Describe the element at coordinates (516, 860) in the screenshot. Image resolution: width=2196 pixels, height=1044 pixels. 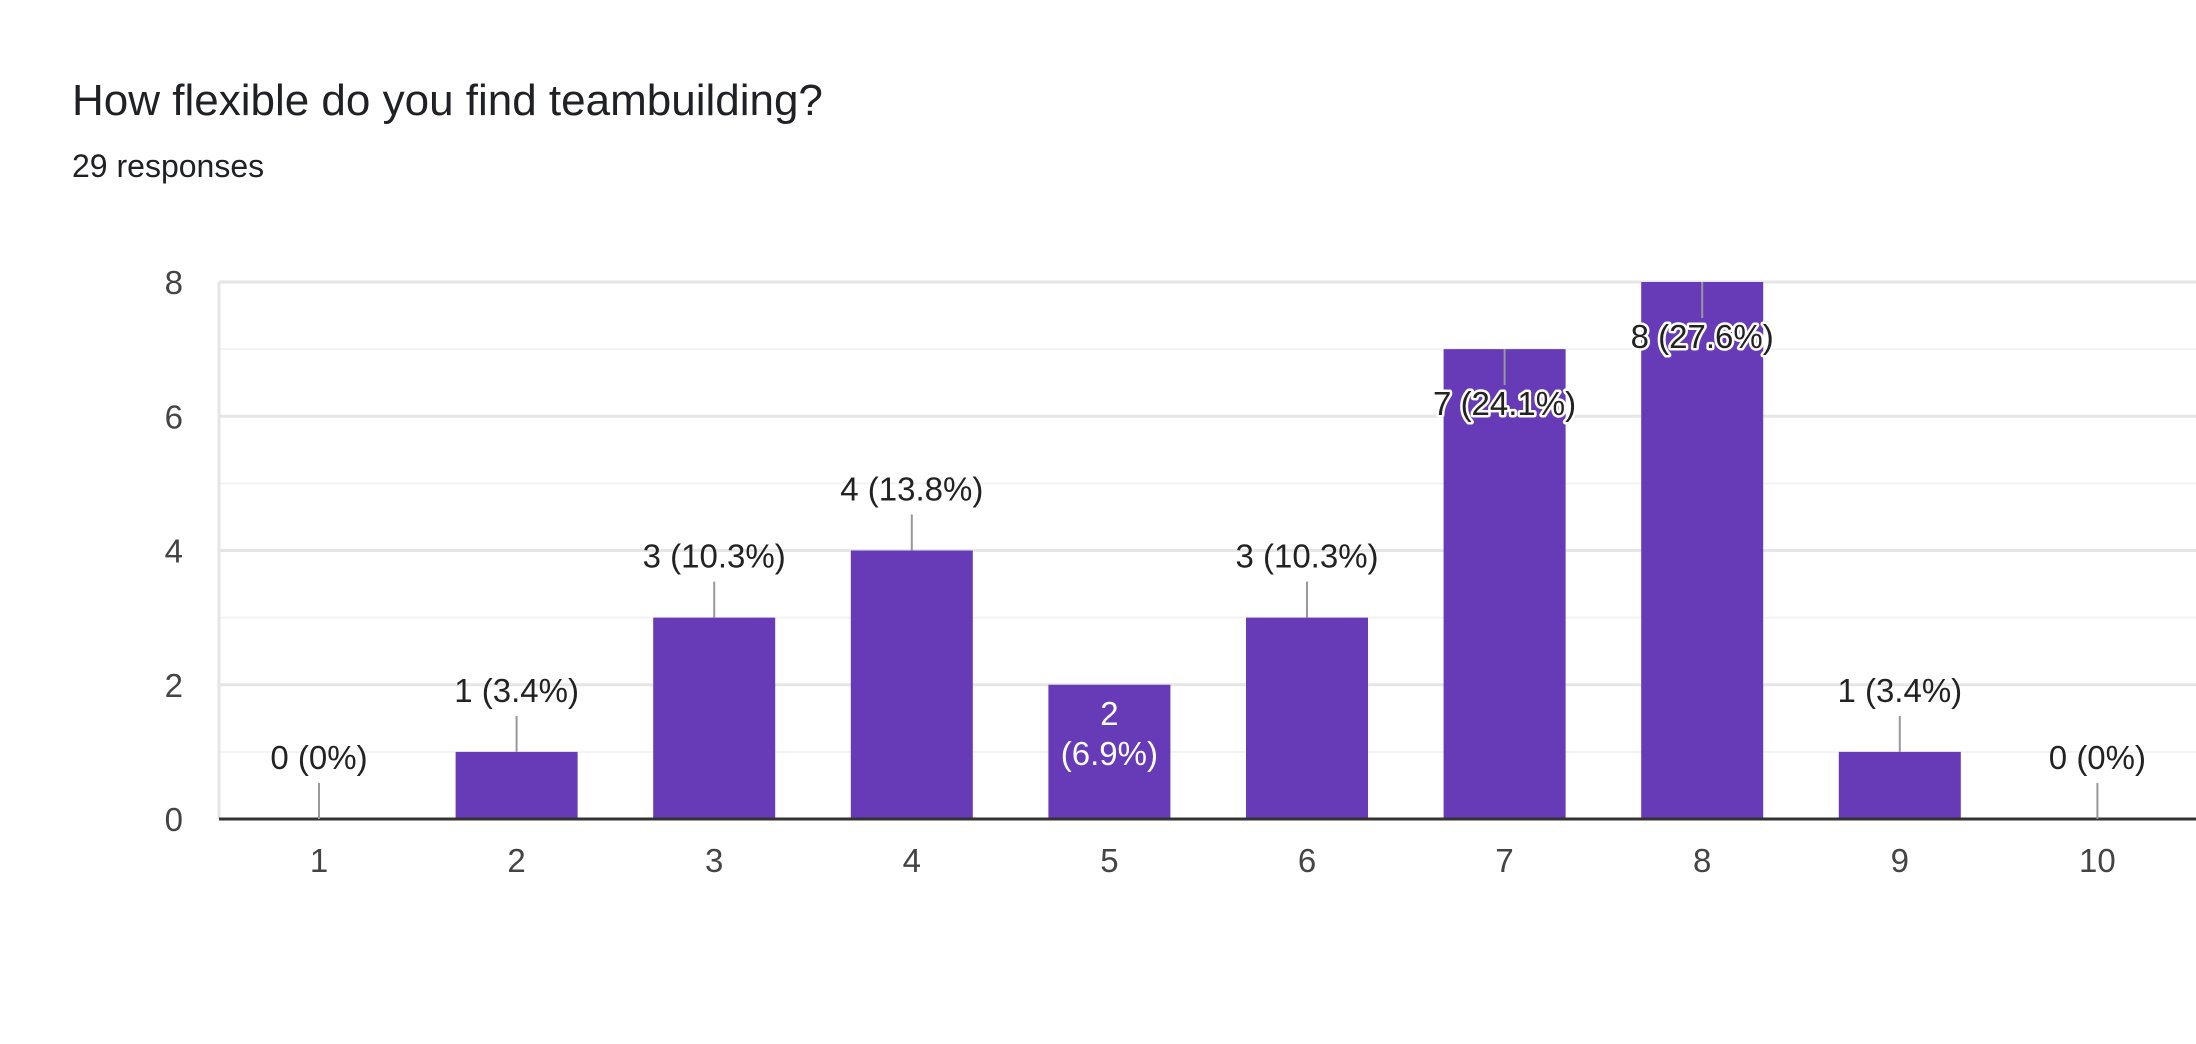
I see `x-tick-label: 2` at that location.